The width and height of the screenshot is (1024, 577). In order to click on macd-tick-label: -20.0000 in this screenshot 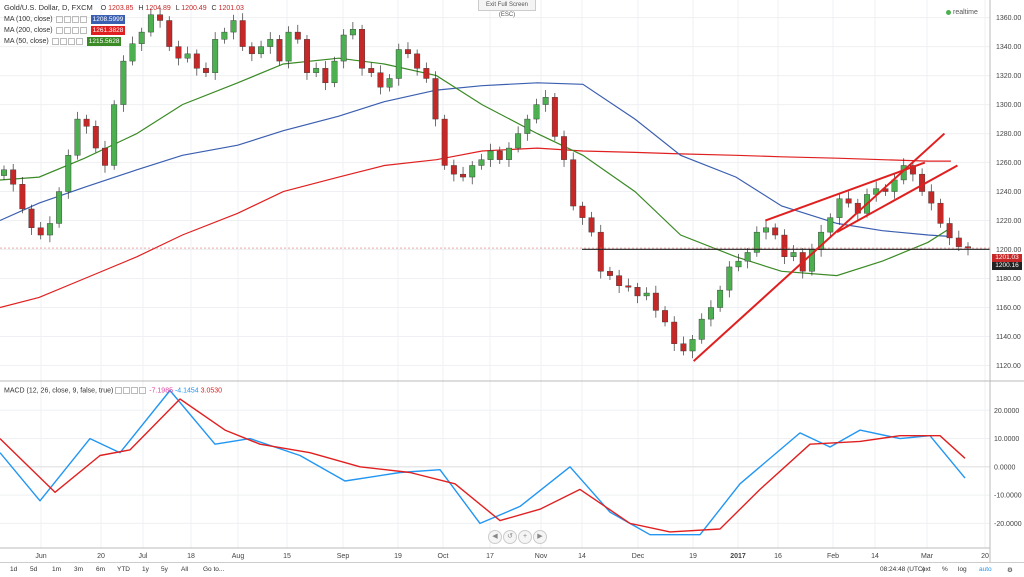, I will do `click(1008, 524)`.